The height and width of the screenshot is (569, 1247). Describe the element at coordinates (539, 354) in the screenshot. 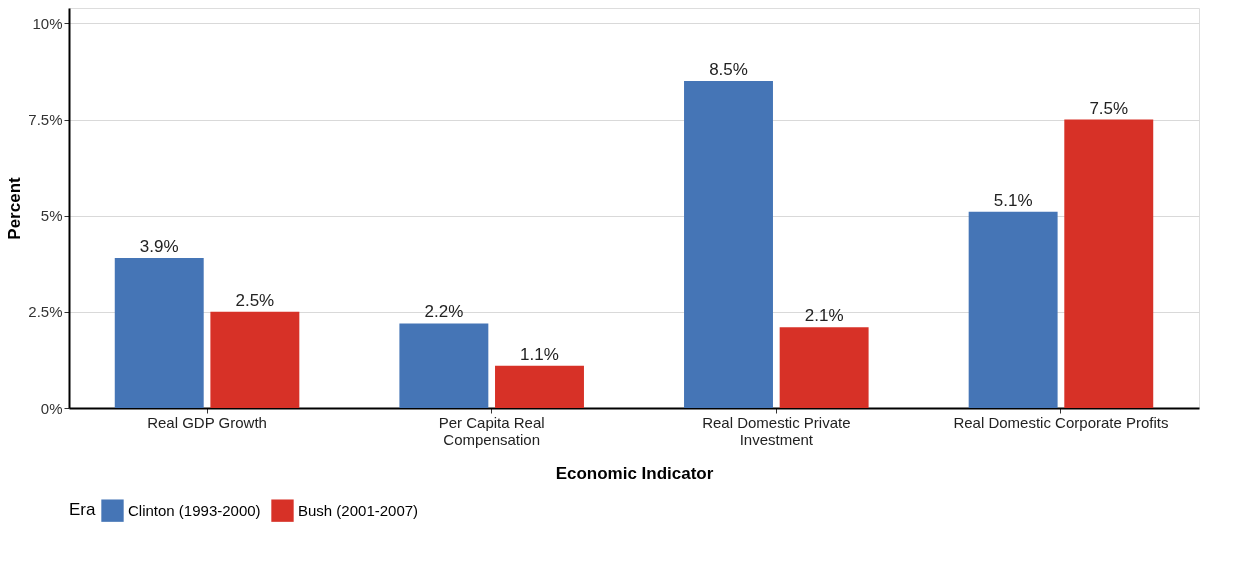

I see `data-label: 1.1%` at that location.